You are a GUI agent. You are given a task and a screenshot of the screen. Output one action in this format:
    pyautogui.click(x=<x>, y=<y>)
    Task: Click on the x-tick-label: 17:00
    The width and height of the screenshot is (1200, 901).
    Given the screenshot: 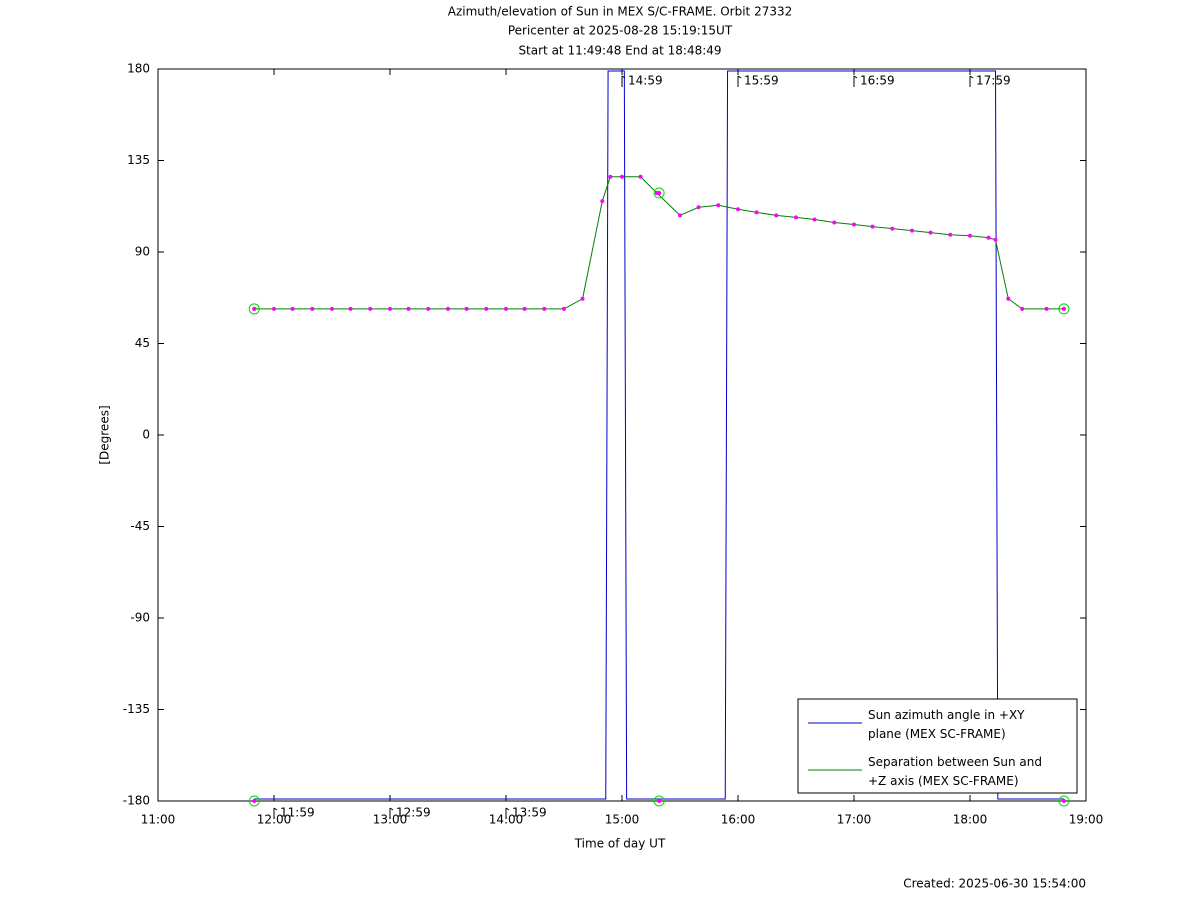 What is the action you would take?
    pyautogui.click(x=854, y=820)
    